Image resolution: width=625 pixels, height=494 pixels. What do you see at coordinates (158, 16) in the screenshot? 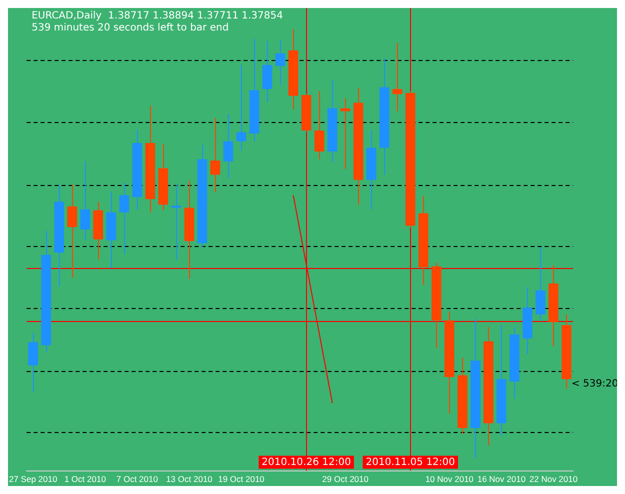
I see `chart-title: EURCAD,Daily 1.38717 1.38894 1.37711 1.37854` at bounding box center [158, 16].